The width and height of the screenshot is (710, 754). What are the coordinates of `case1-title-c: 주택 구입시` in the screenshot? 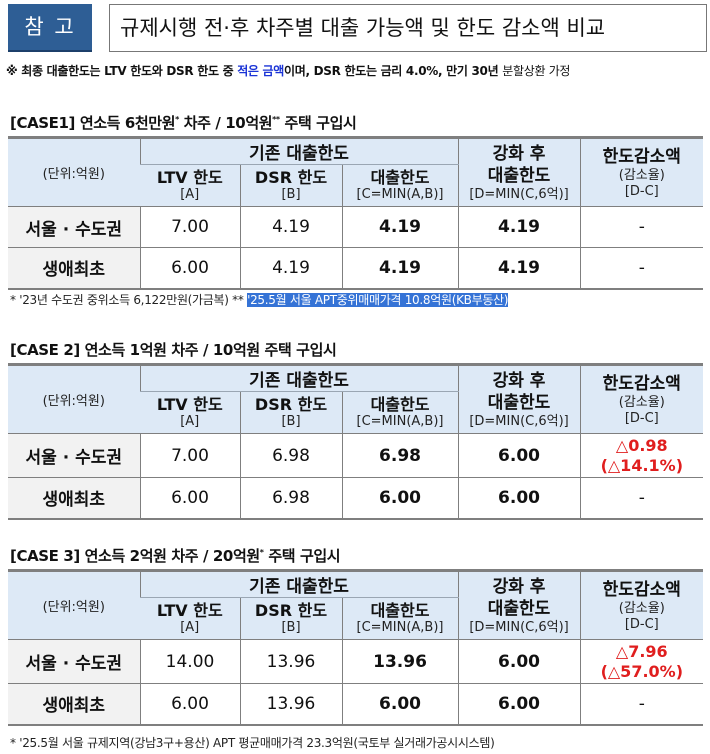 It's located at (318, 123).